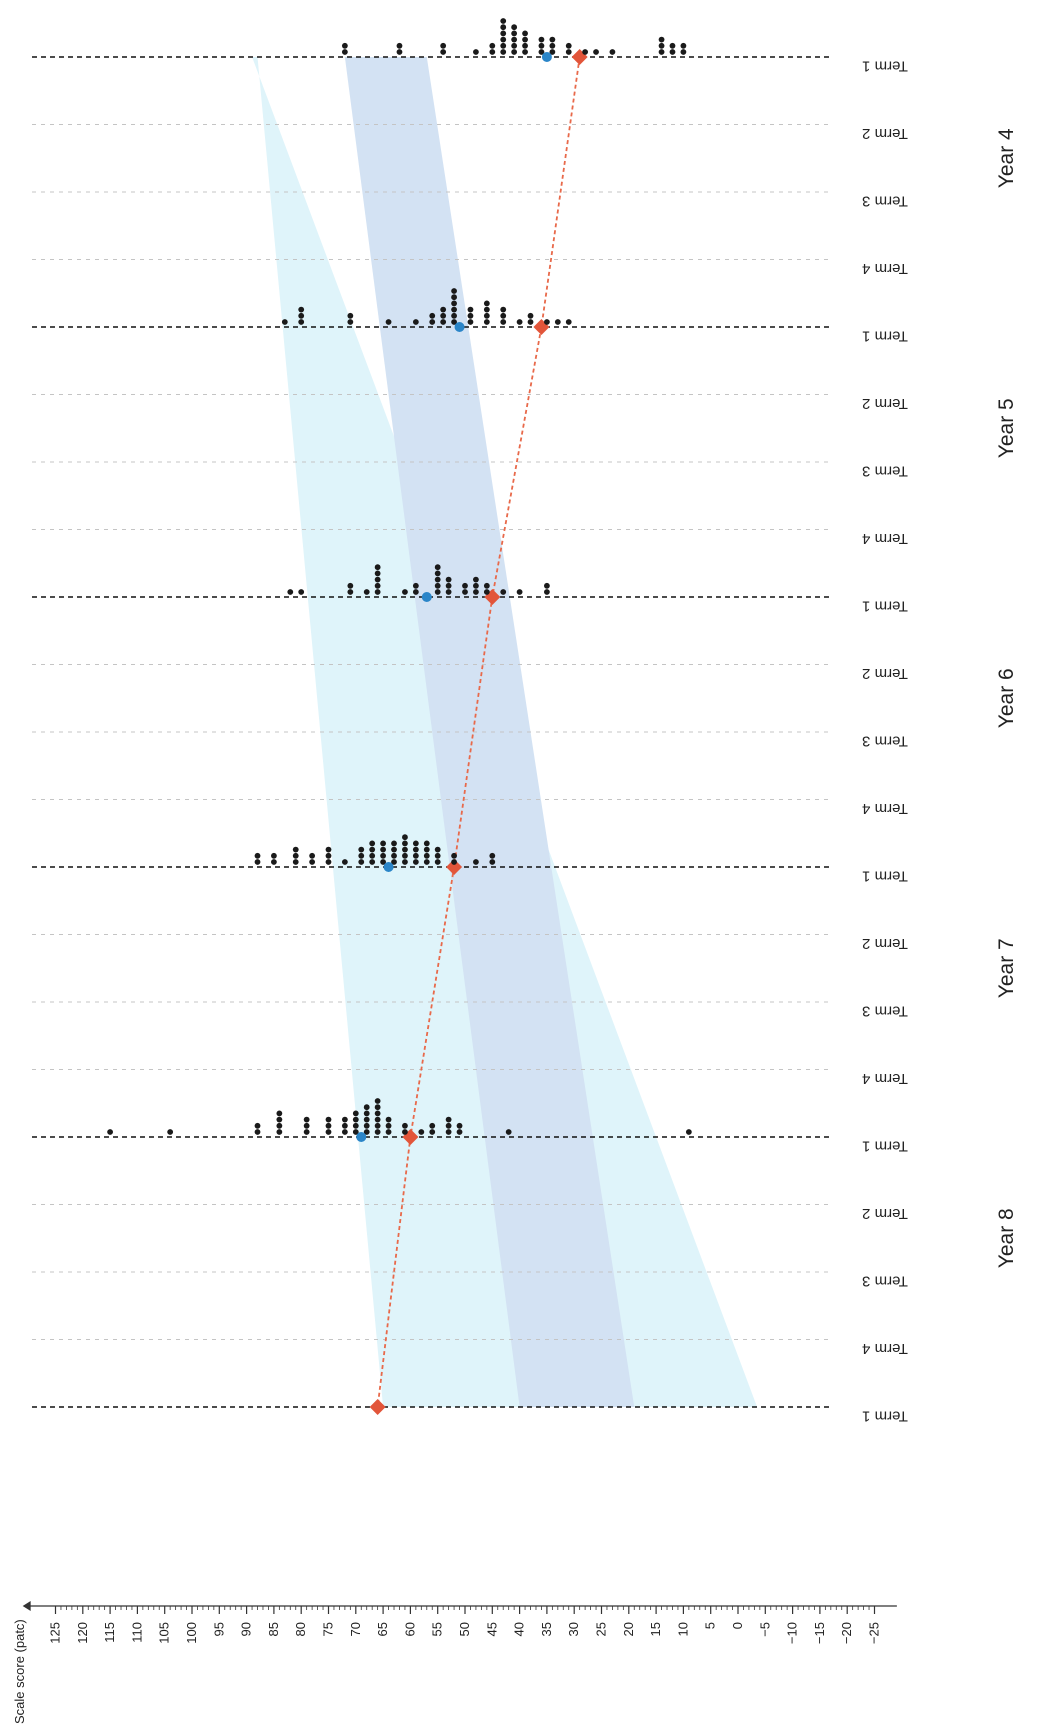 This screenshot has height=1730, width=1040. What do you see at coordinates (885, 336) in the screenshot?
I see `term-label: Term 1` at bounding box center [885, 336].